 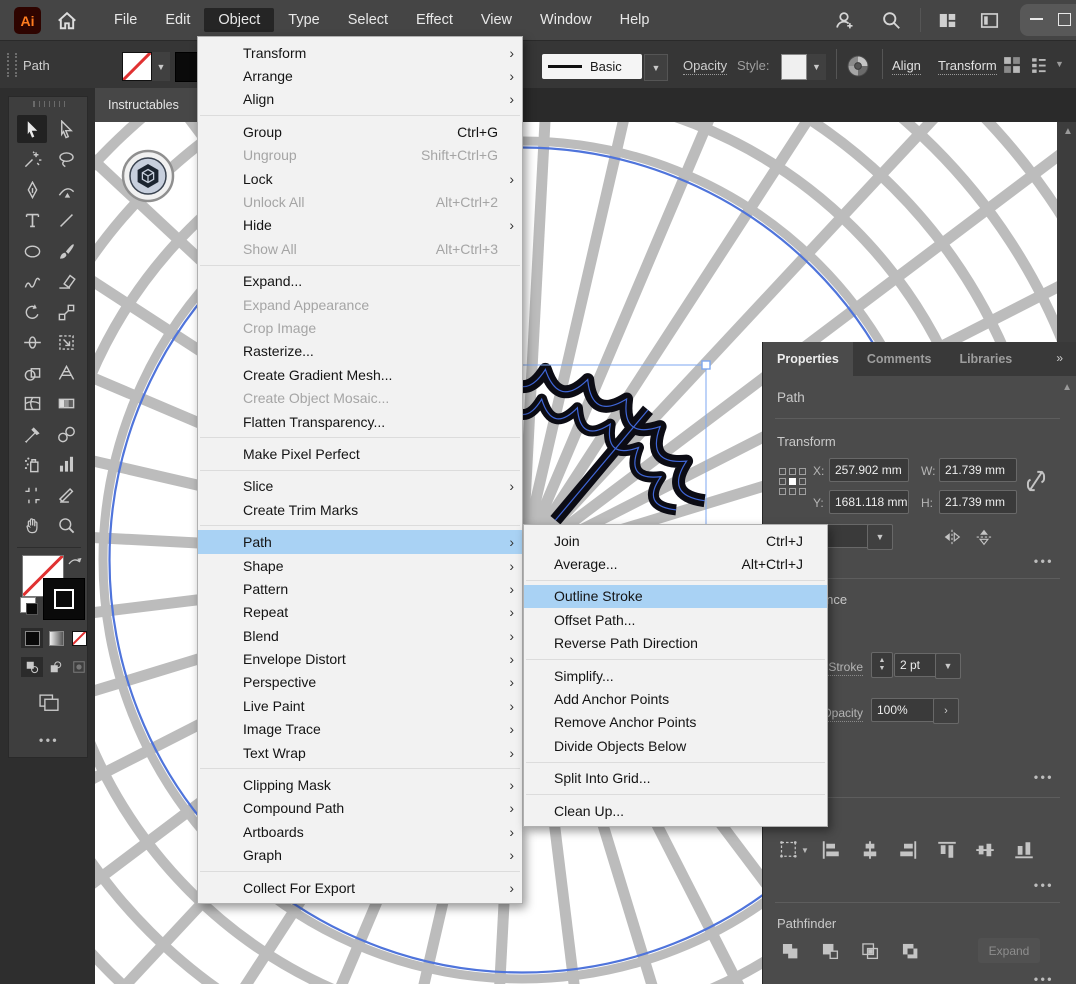 I want to click on rotate-tool, so click(x=32, y=312).